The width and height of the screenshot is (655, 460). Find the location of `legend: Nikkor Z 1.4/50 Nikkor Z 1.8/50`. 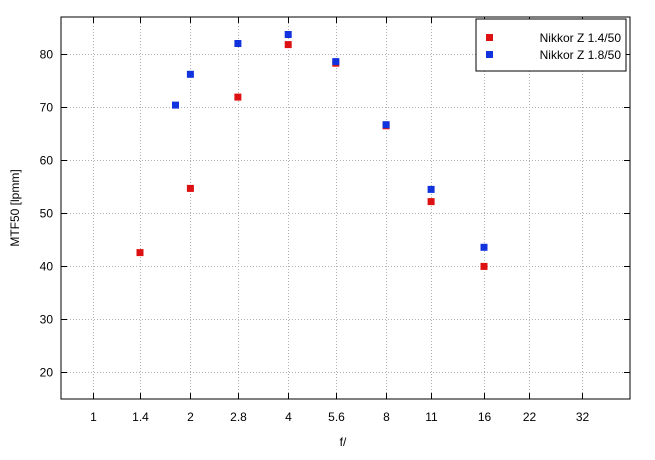

legend: Nikkor Z 1.4/50 Nikkor Z 1.8/50 is located at coordinates (551, 45).